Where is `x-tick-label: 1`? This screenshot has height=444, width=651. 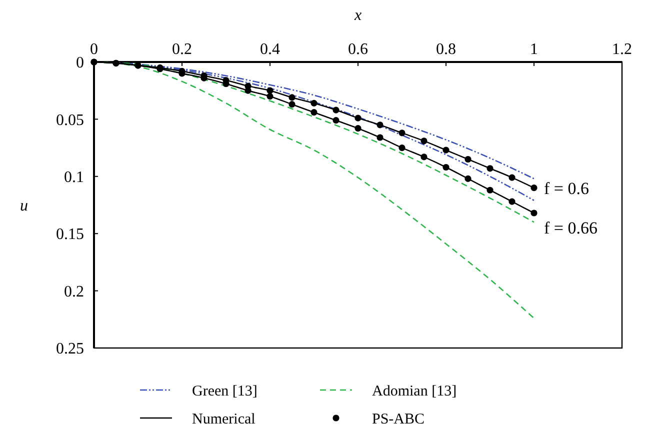 x-tick-label: 1 is located at coordinates (534, 49).